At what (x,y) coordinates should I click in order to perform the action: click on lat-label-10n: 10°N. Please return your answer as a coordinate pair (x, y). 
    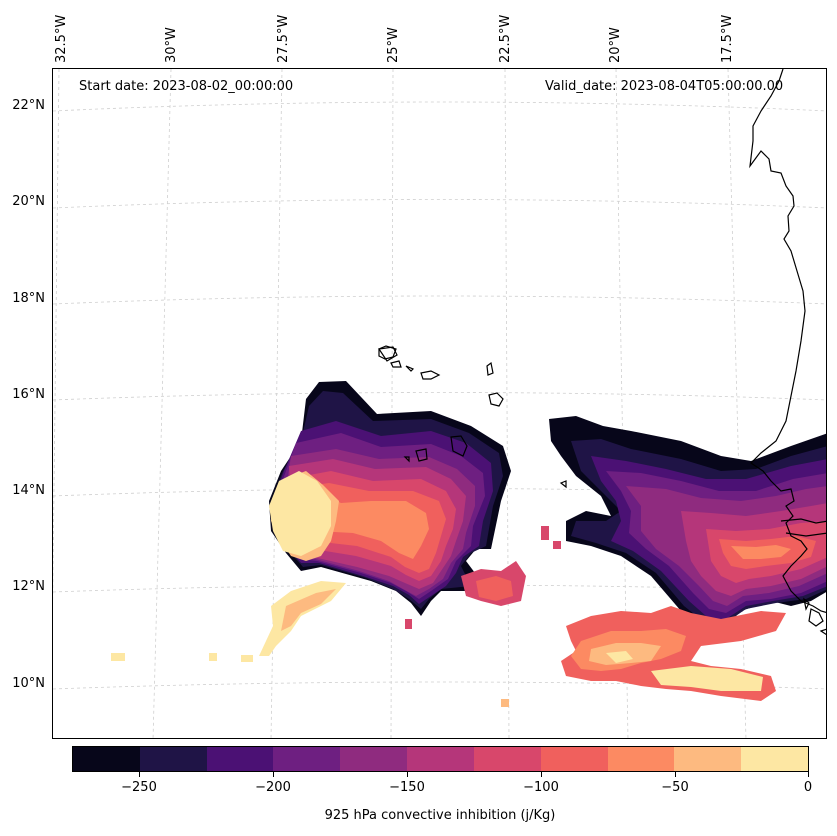
    Looking at the image, I should click on (28, 683).